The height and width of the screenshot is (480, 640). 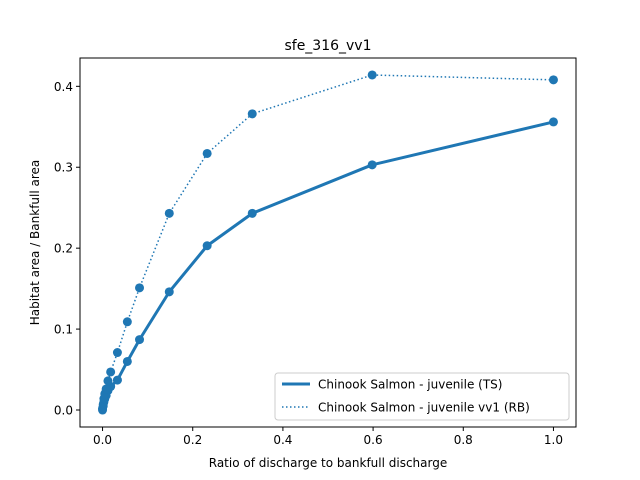 I want to click on y-tick-label: 0.3, so click(x=63, y=168).